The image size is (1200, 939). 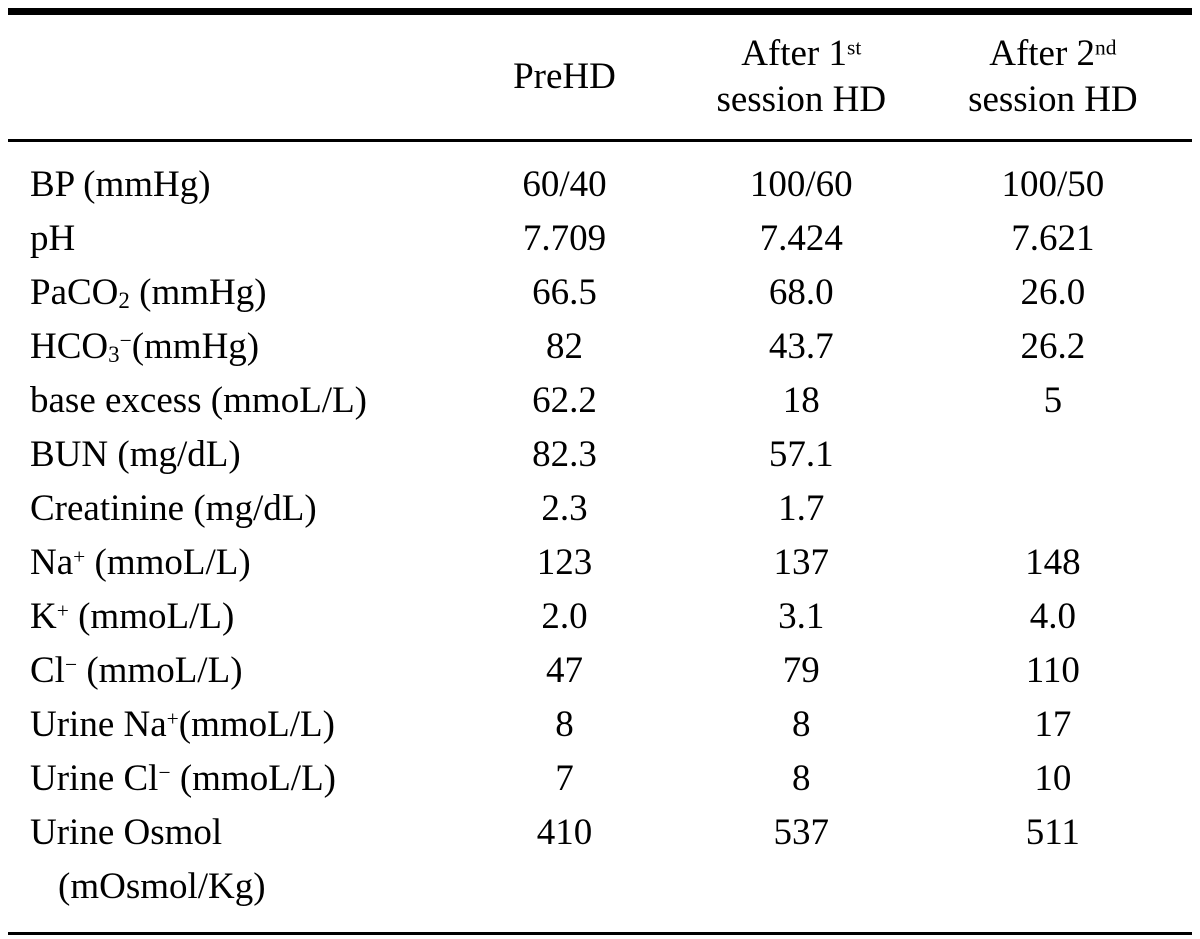 What do you see at coordinates (53, 238) in the screenshot?
I see `row-label: pH` at bounding box center [53, 238].